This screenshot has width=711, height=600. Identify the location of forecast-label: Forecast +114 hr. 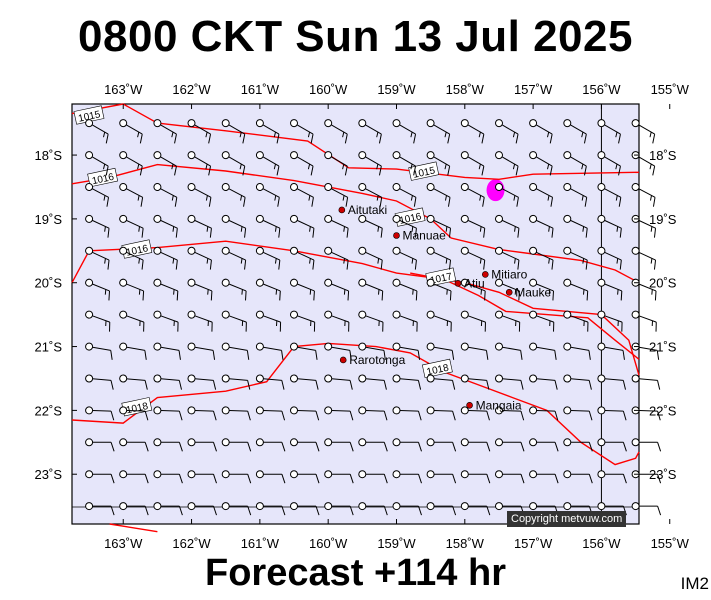
(355, 573).